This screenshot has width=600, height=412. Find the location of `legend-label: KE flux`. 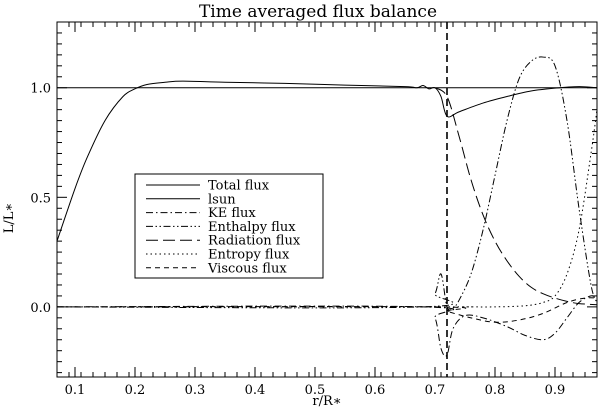

legend-label: KE flux is located at coordinates (232, 213).